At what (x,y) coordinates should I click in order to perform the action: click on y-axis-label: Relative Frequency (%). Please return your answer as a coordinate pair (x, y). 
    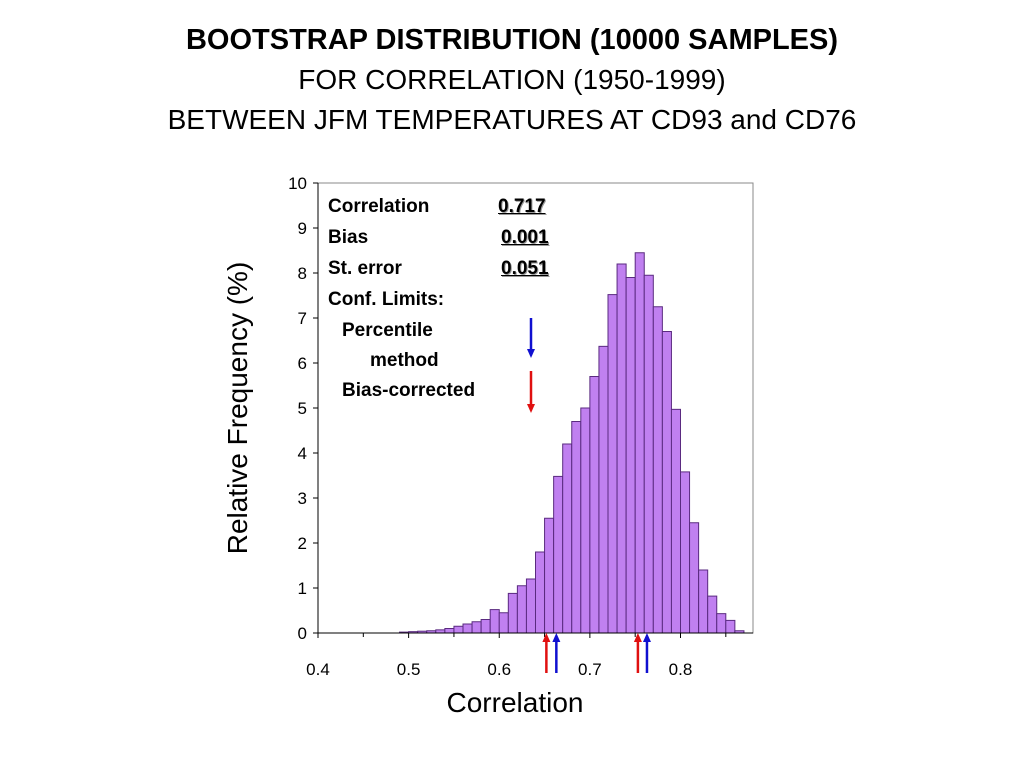
    Looking at the image, I should click on (237, 408).